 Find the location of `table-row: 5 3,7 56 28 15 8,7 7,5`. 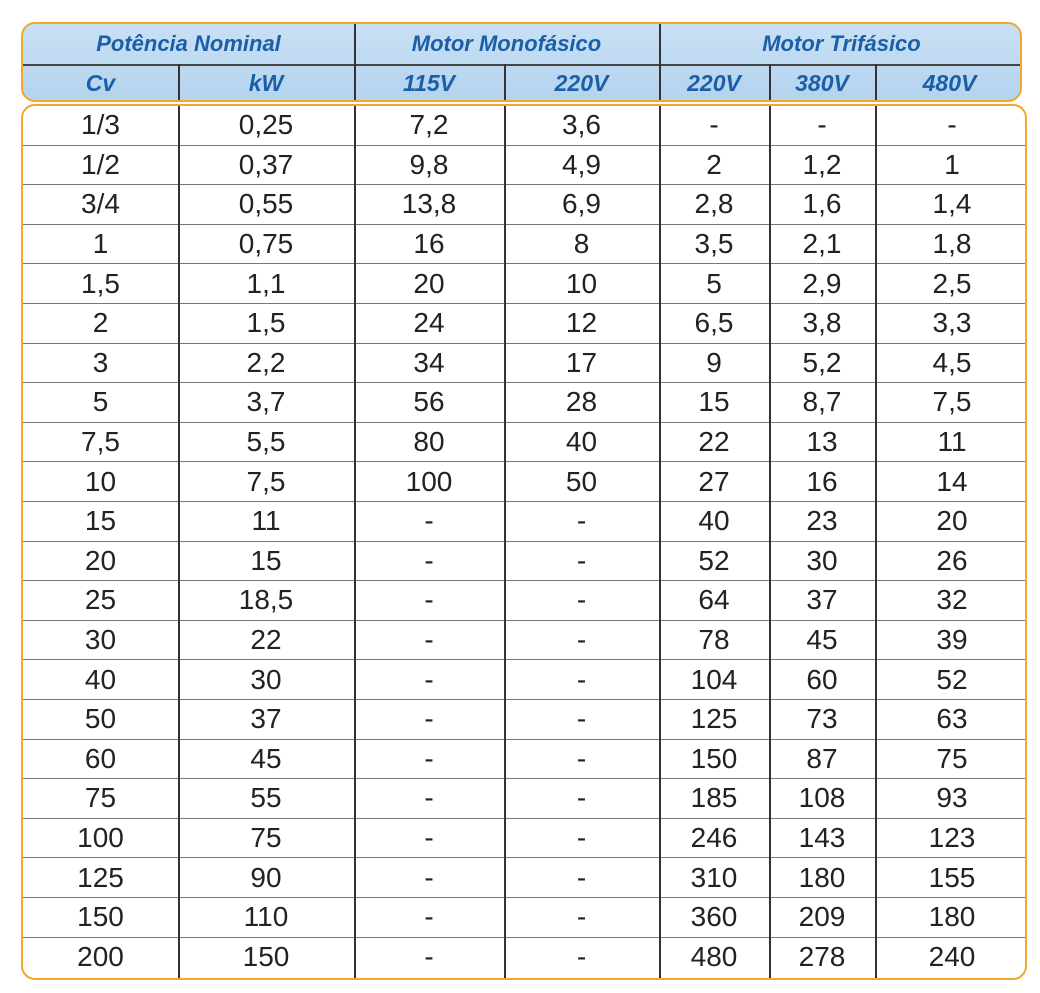

table-row: 5 3,7 56 28 15 8,7 7,5 is located at coordinates (524, 403).